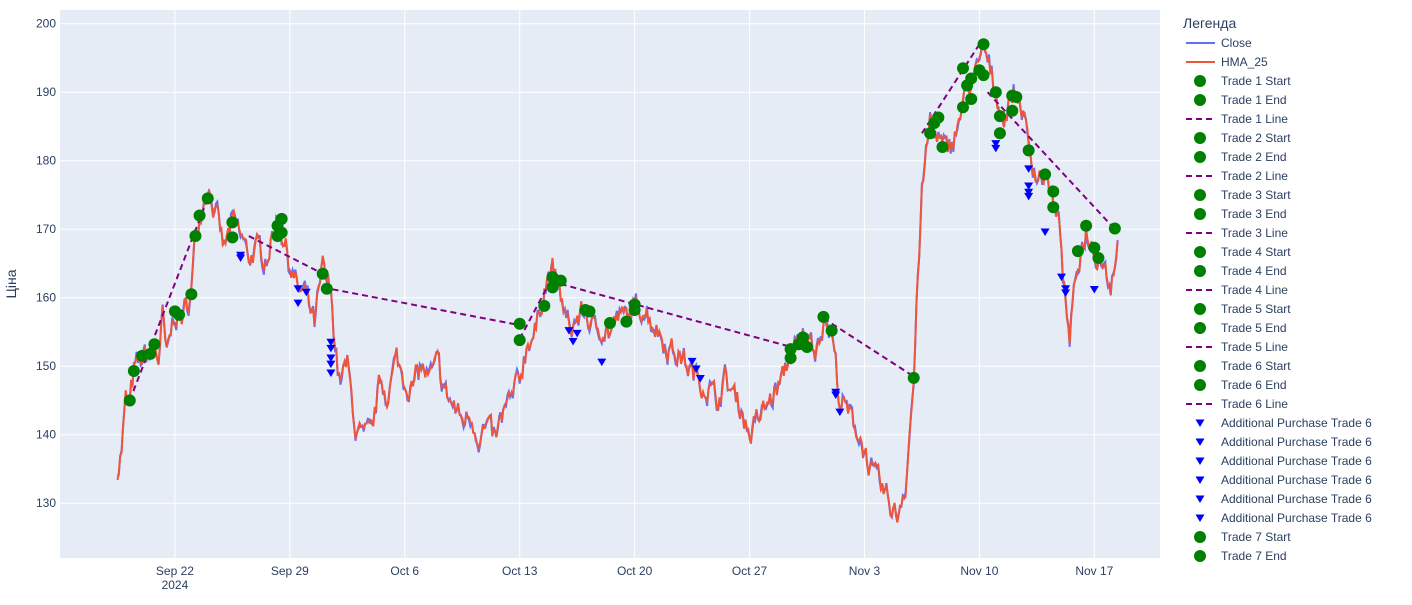 This screenshot has height=605, width=1412. What do you see at coordinates (46, 24) in the screenshot?
I see `y-tick-label: 200` at bounding box center [46, 24].